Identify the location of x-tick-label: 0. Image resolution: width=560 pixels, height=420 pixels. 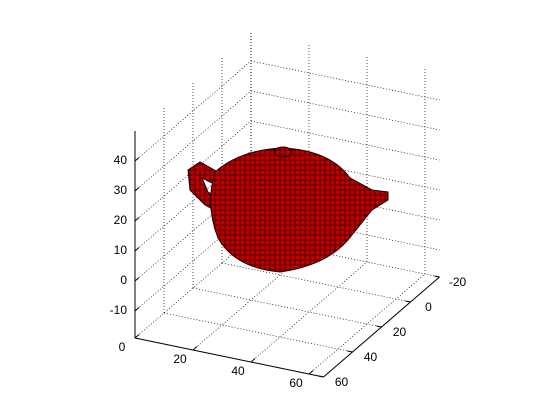
(122, 347).